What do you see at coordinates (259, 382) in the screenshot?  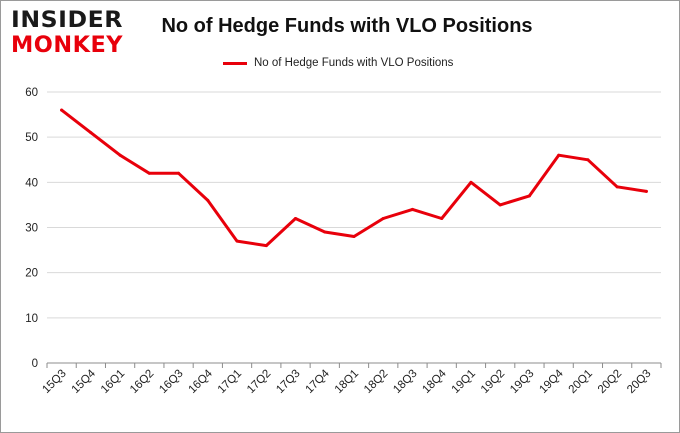 I see `x-tick-label: 17Q2` at bounding box center [259, 382].